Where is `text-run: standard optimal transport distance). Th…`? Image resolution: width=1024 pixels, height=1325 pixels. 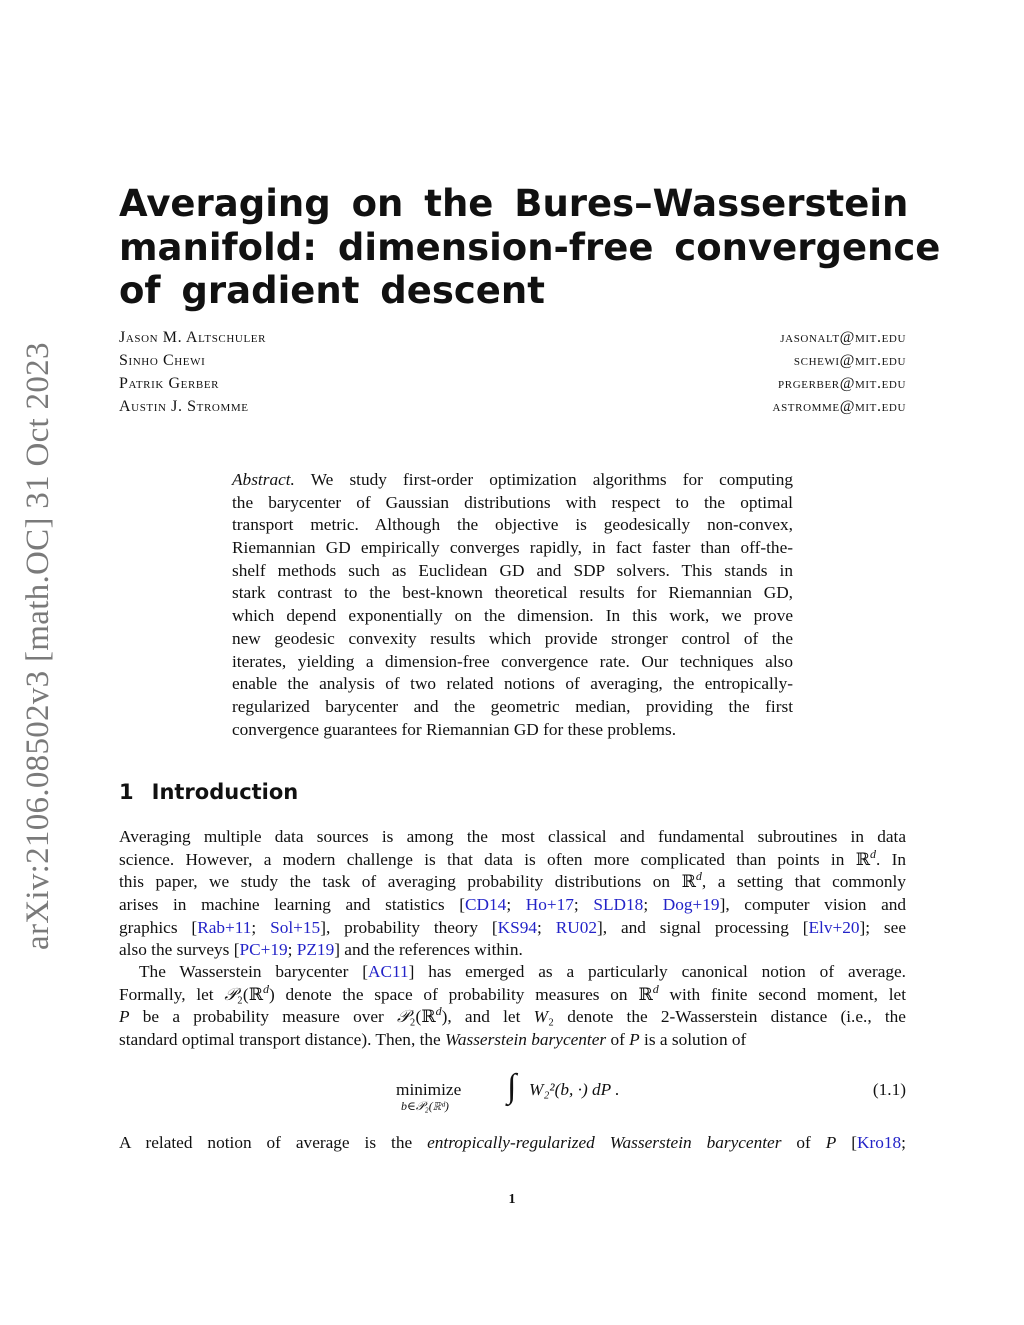 text-run: standard optimal transport distance). Th… is located at coordinates (282, 1040).